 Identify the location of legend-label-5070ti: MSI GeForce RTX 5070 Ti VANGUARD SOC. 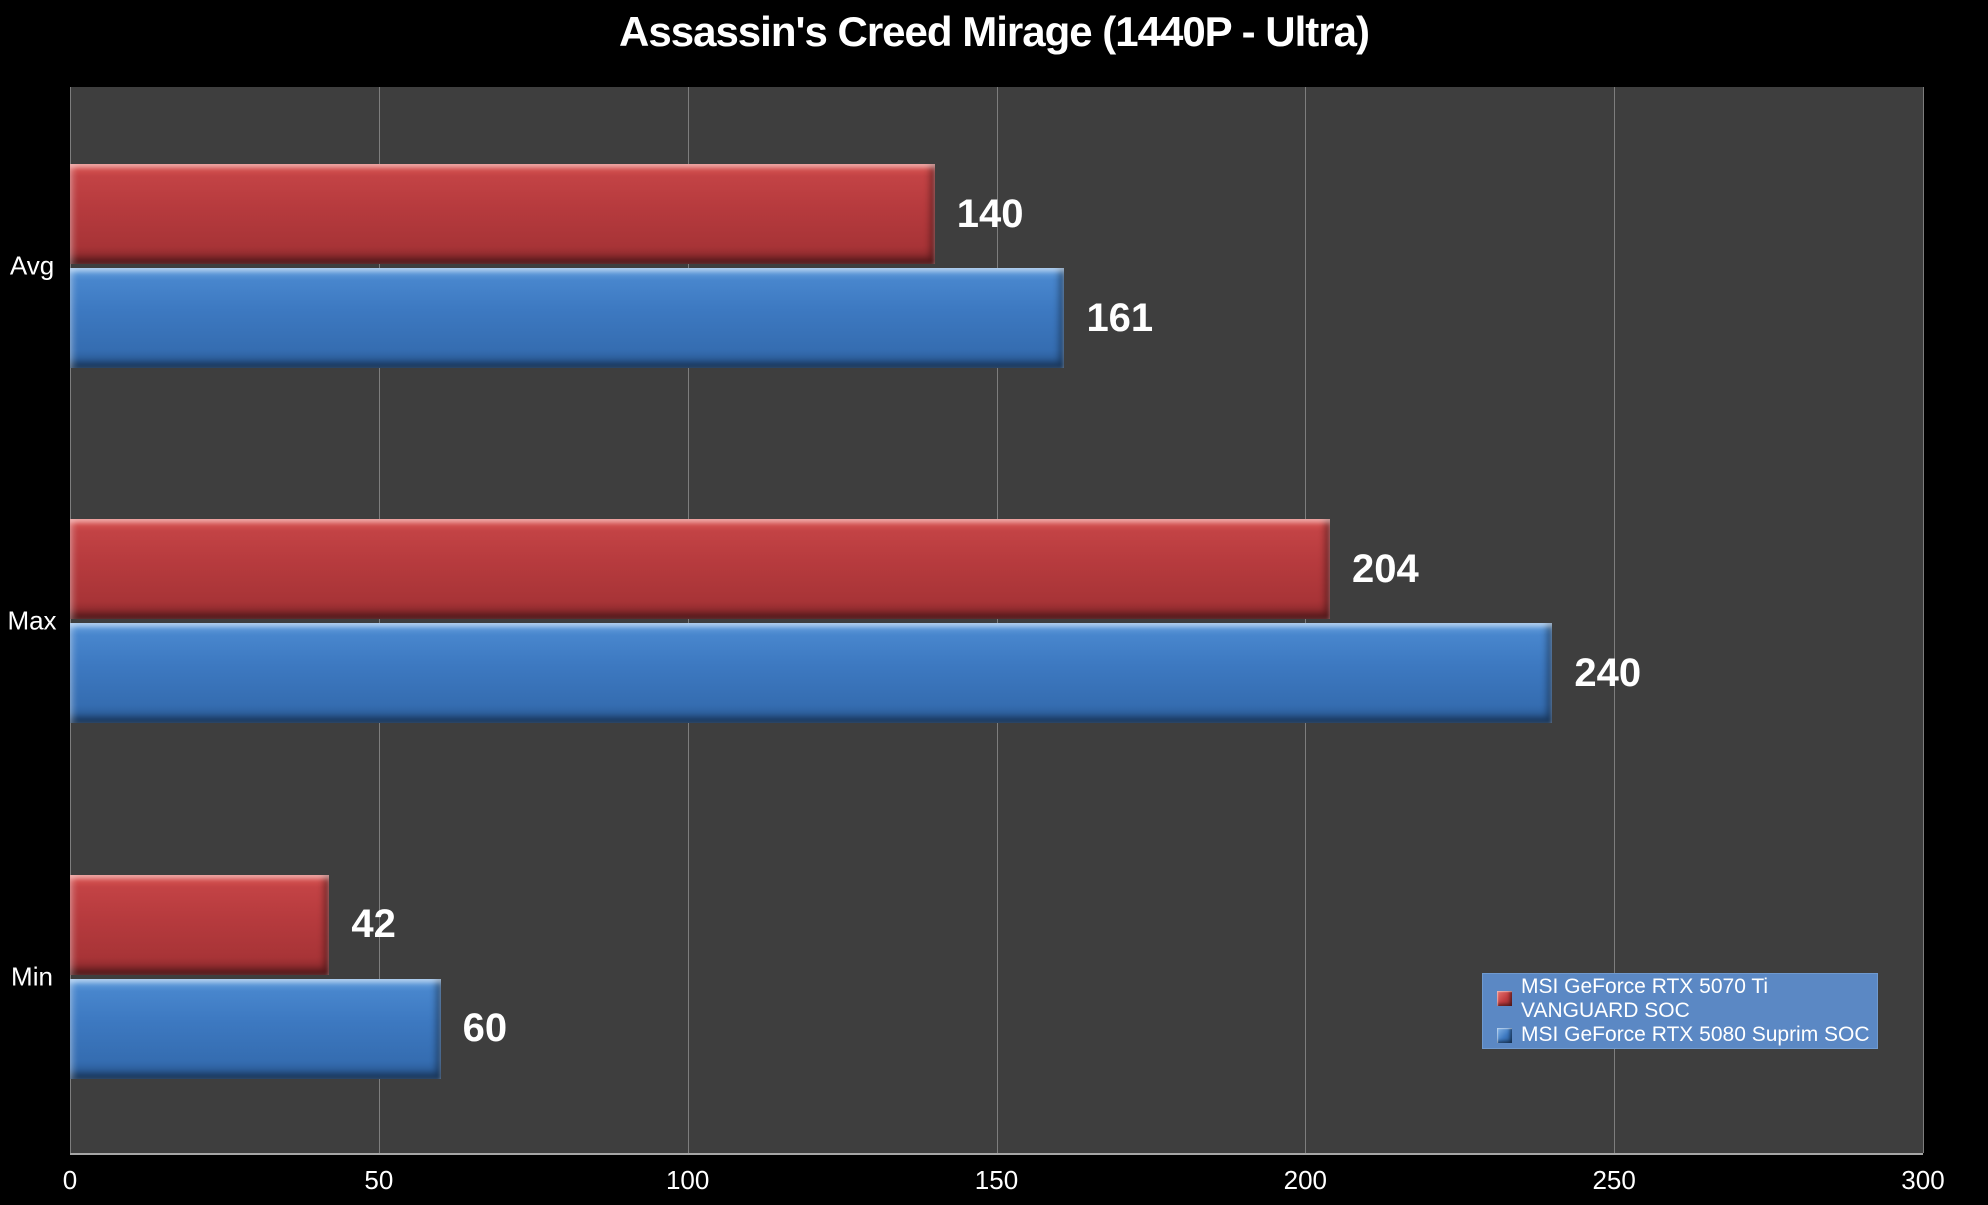
(1645, 998).